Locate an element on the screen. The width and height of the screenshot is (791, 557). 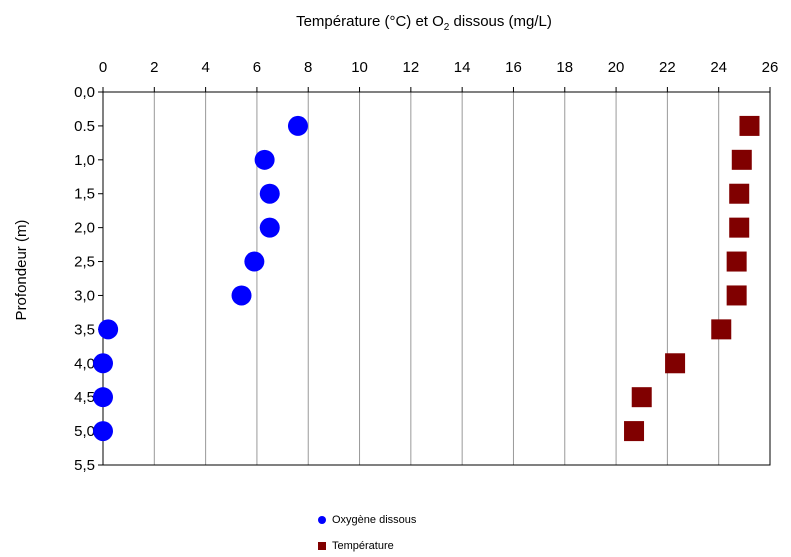
y-tick-label: 3,5 is located at coordinates (84, 329).